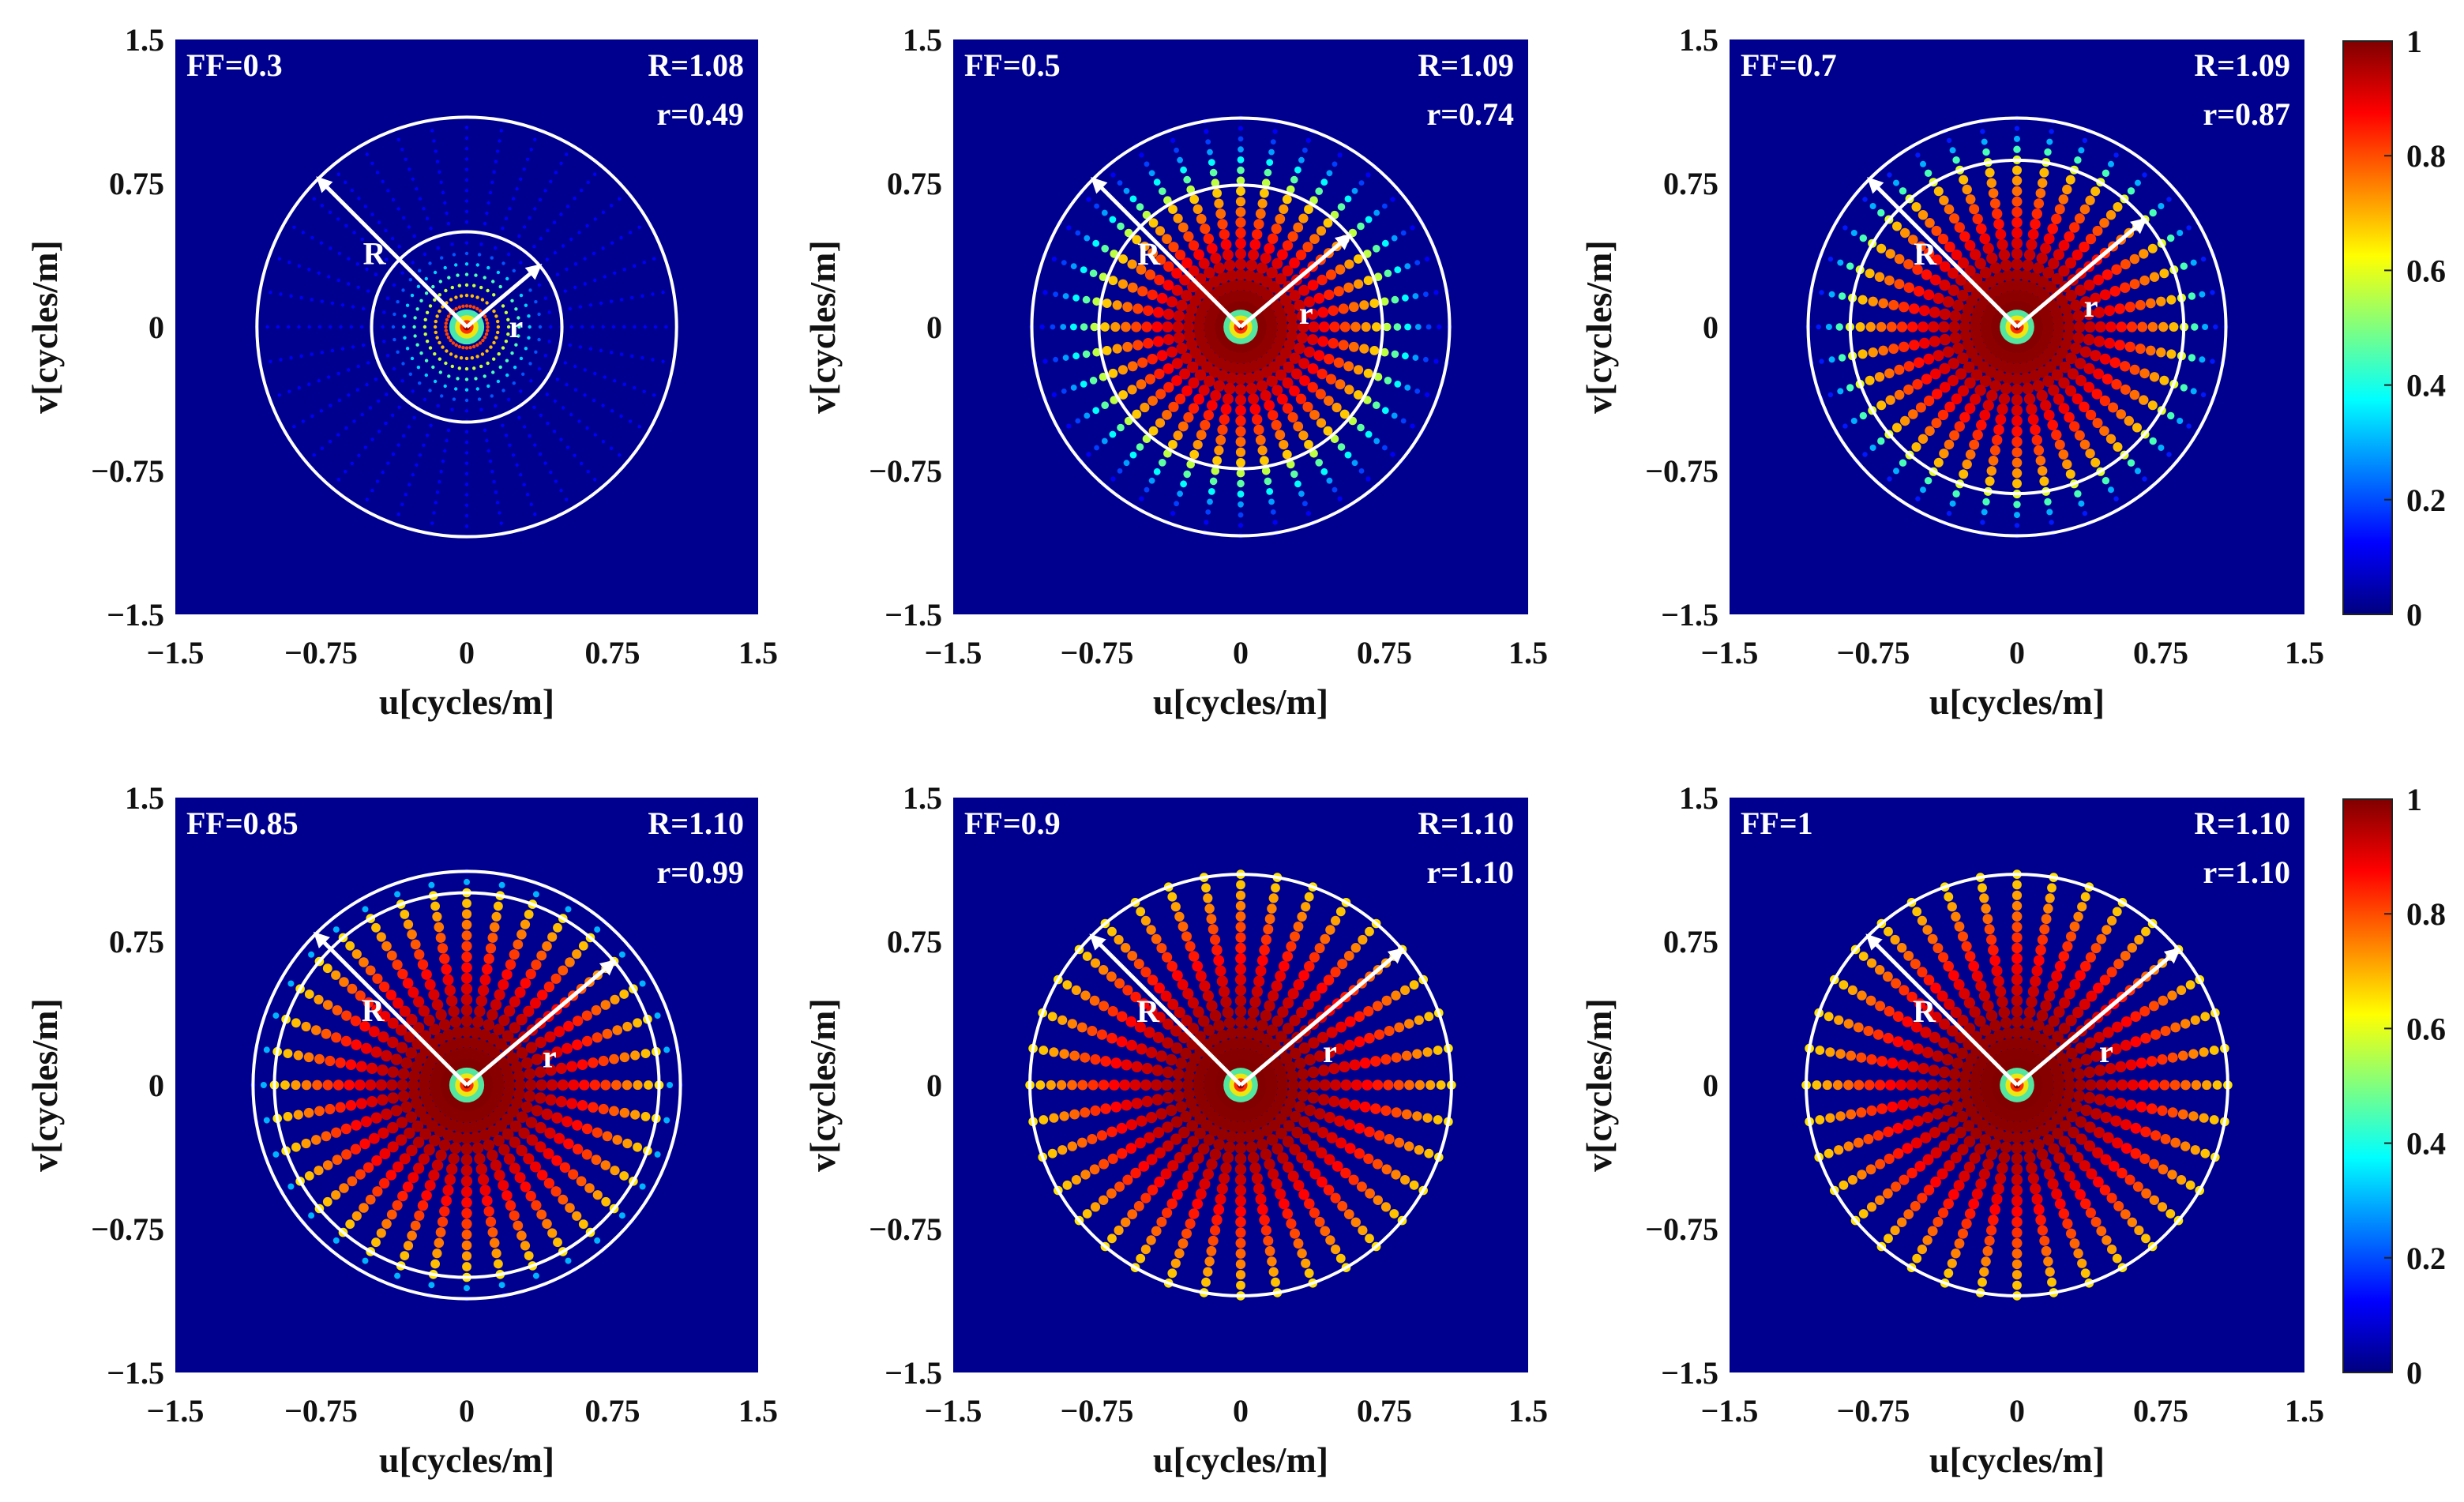  What do you see at coordinates (1306, 313) in the screenshot?
I see `arrow-r-label: r` at bounding box center [1306, 313].